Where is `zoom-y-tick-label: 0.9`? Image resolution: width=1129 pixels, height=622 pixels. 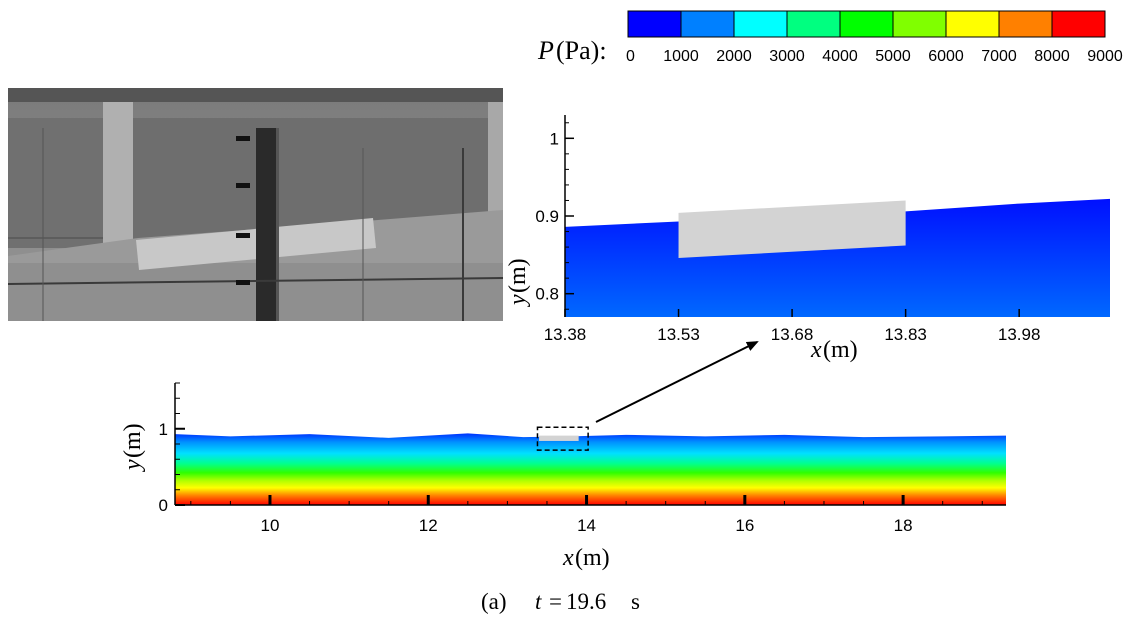 zoom-y-tick-label: 0.9 is located at coordinates (547, 216).